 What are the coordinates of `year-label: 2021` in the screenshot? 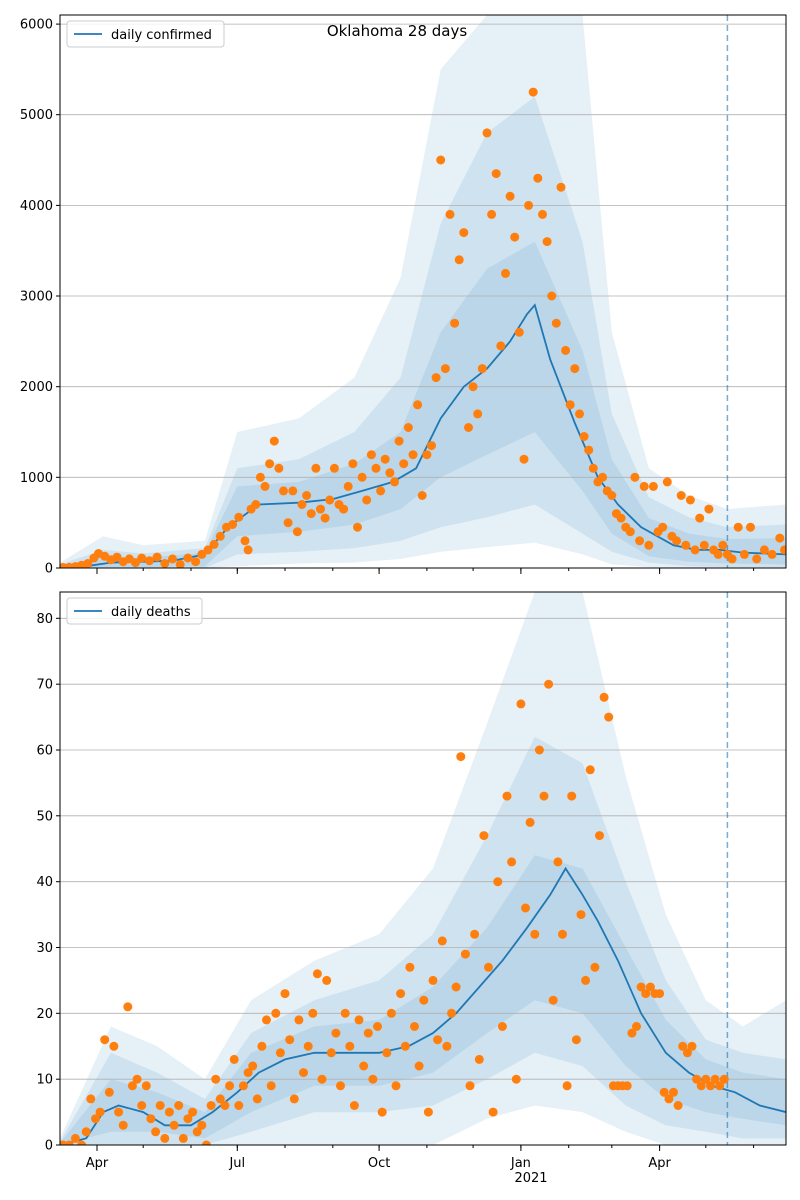 It's located at (530, 1178).